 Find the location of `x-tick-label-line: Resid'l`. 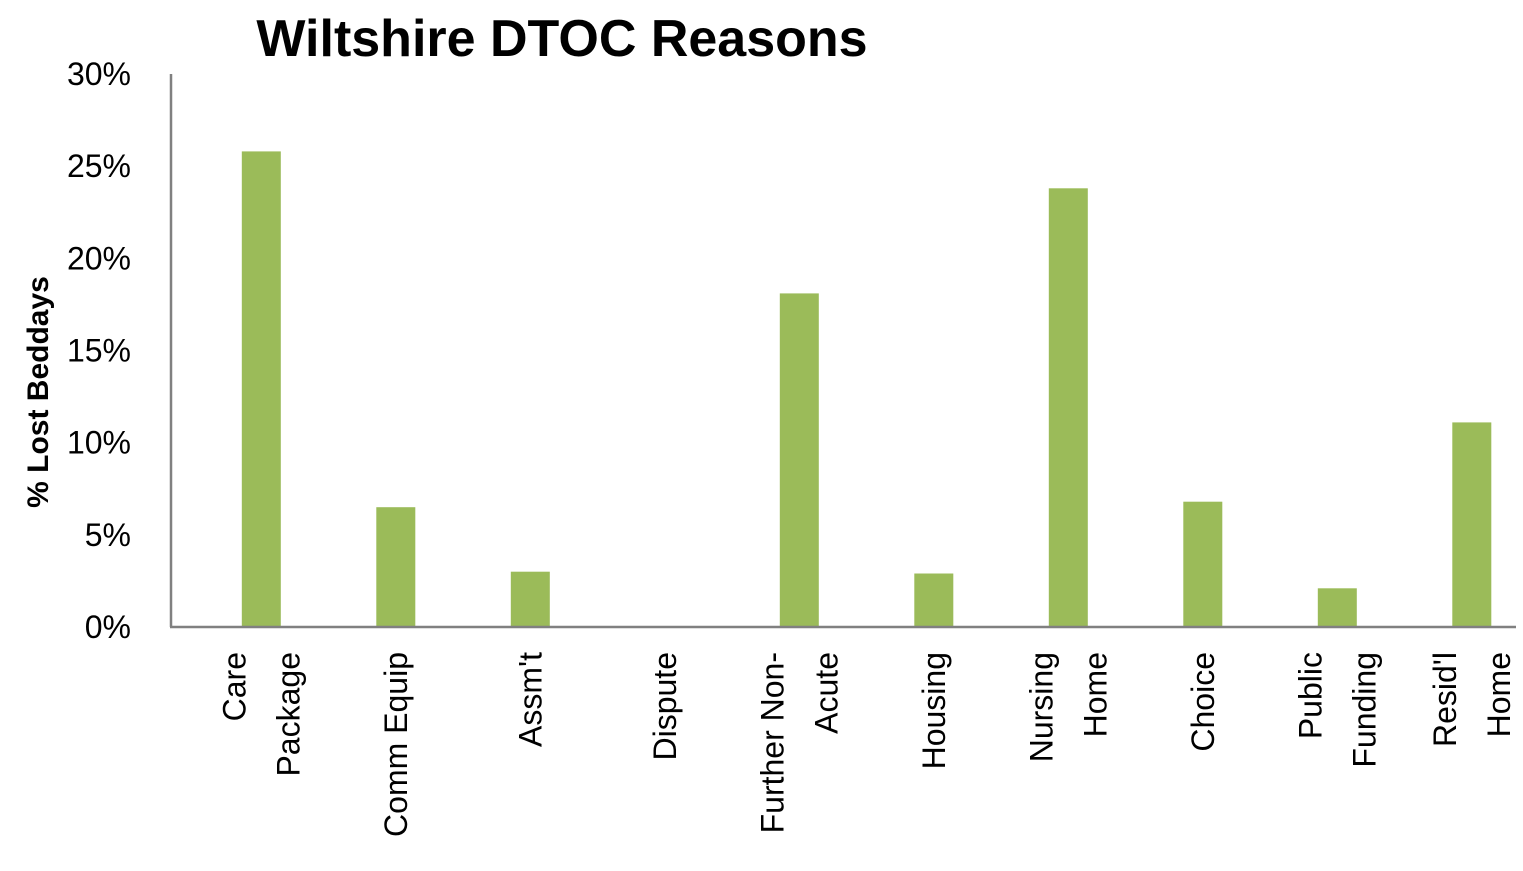

x-tick-label-line: Resid'l is located at coordinates (1445, 699).